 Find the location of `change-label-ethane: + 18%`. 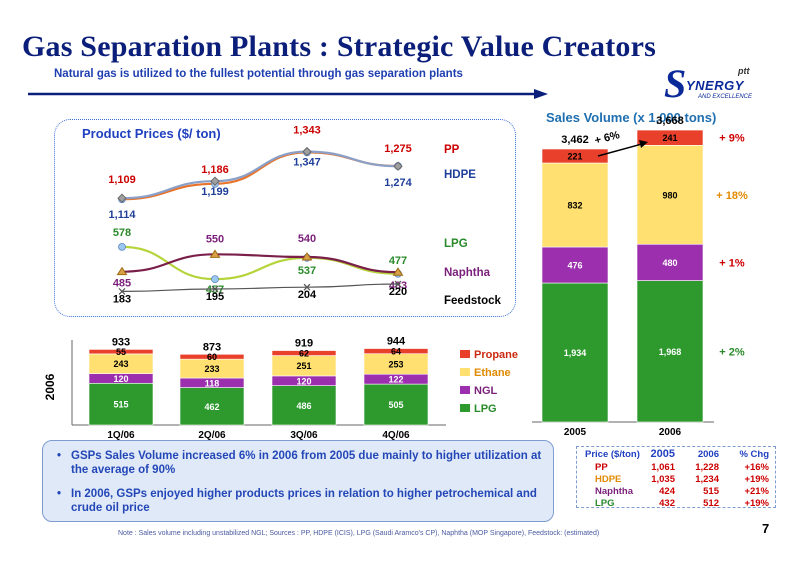

change-label-ethane: + 18% is located at coordinates (732, 196).